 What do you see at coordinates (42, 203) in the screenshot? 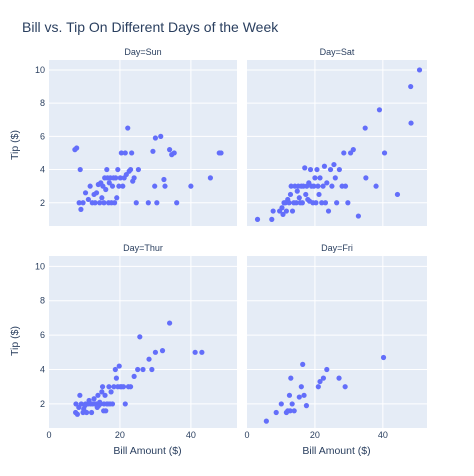
I see `y-tick-label: 2` at bounding box center [42, 203].